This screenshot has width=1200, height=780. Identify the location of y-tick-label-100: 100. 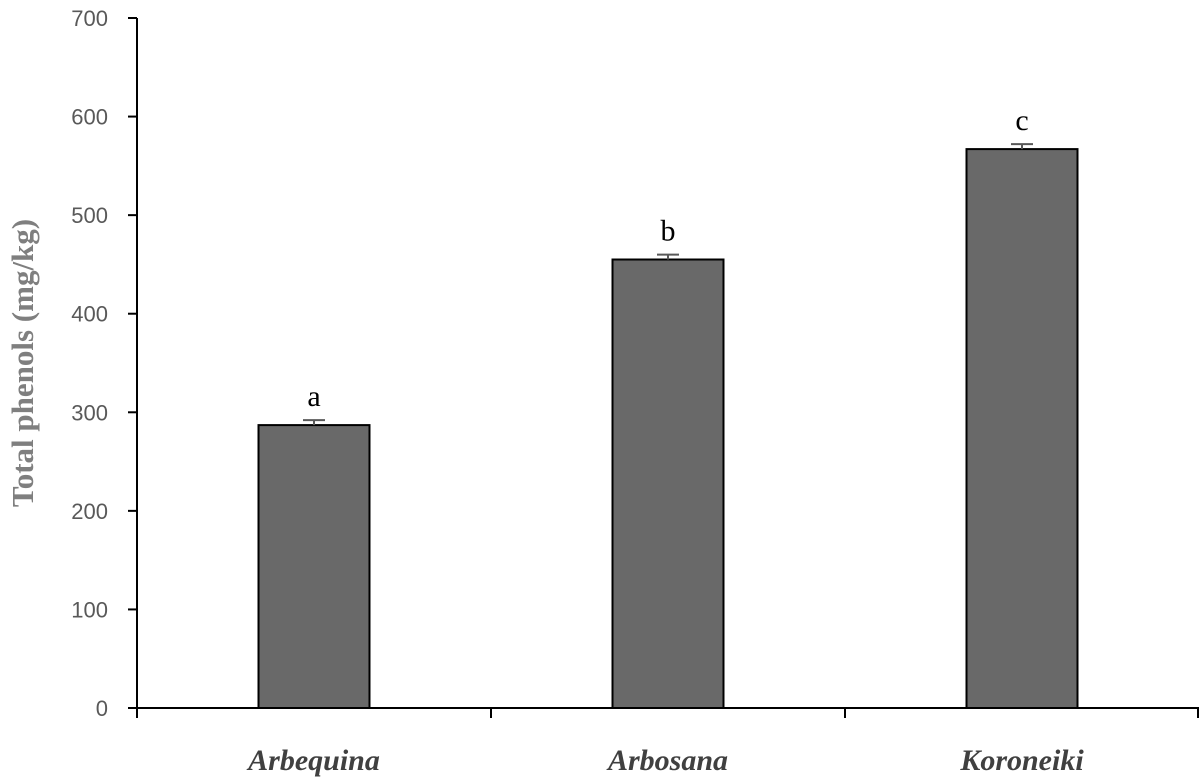
(89, 609).